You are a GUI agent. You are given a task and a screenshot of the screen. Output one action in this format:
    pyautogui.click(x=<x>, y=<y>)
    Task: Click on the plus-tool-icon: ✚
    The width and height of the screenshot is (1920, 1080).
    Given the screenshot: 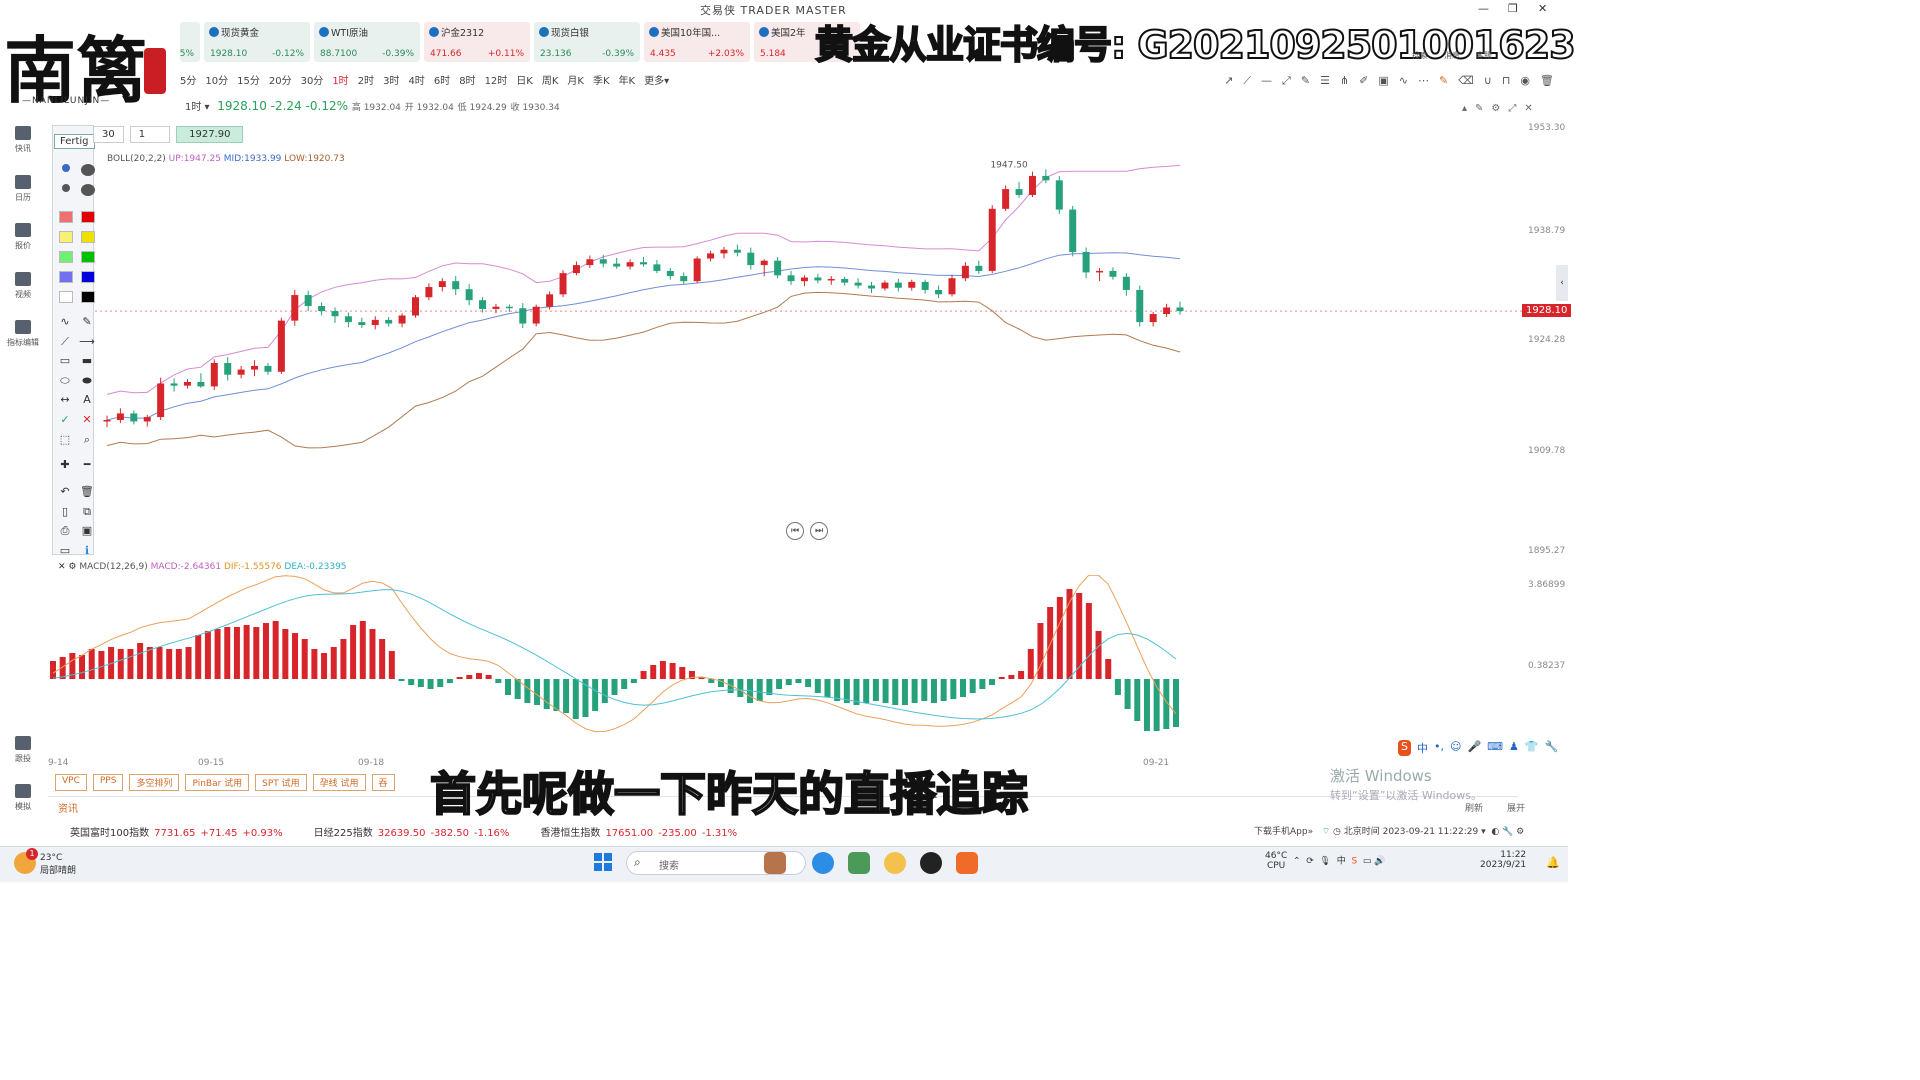 What is the action you would take?
    pyautogui.click(x=65, y=464)
    